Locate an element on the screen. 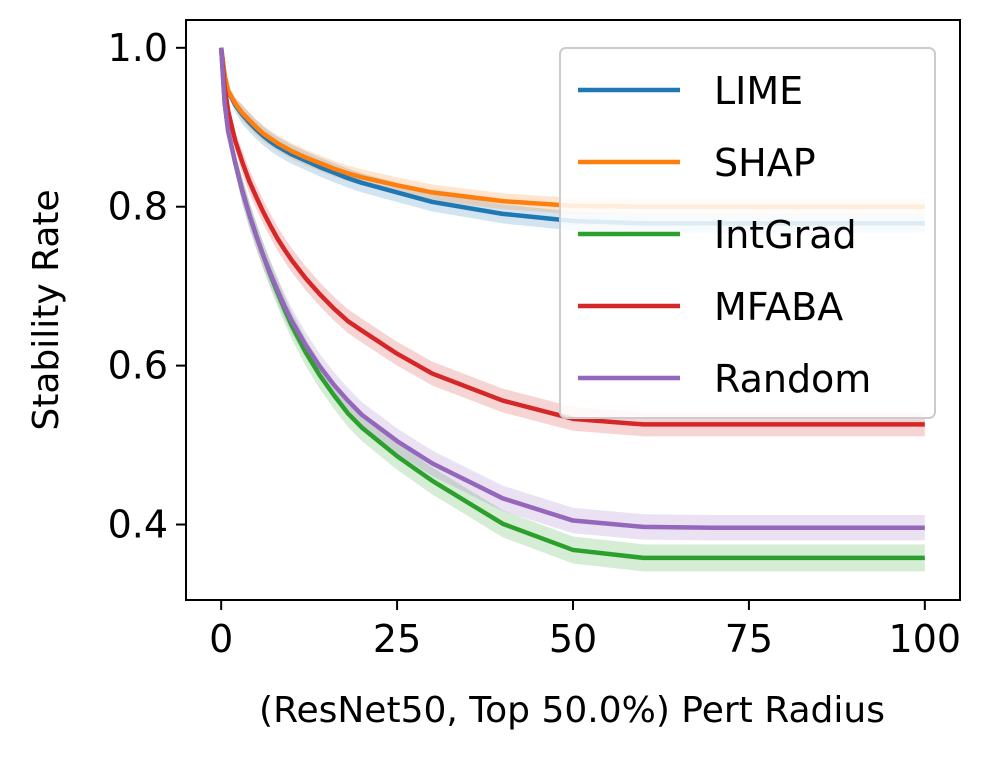  legend-label-random: Random is located at coordinates (792, 379).